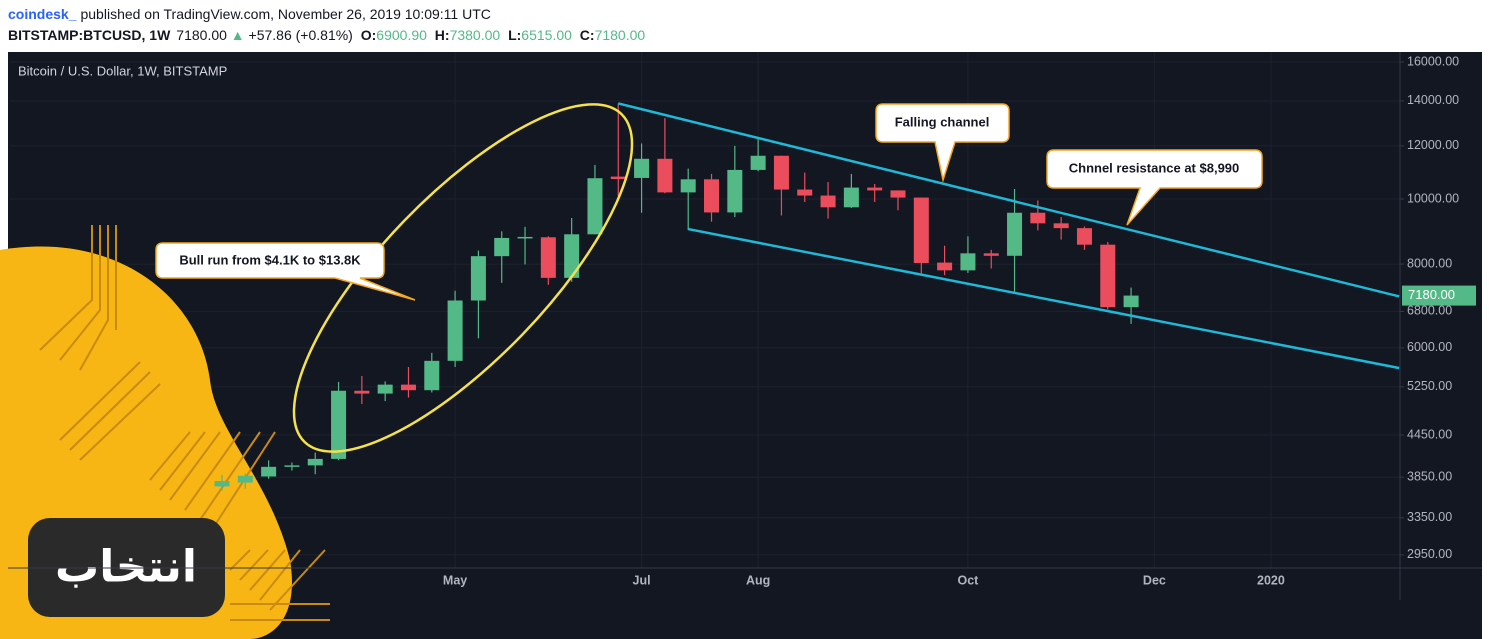  I want to click on y-tick-label: 14000.00, so click(1433, 100).